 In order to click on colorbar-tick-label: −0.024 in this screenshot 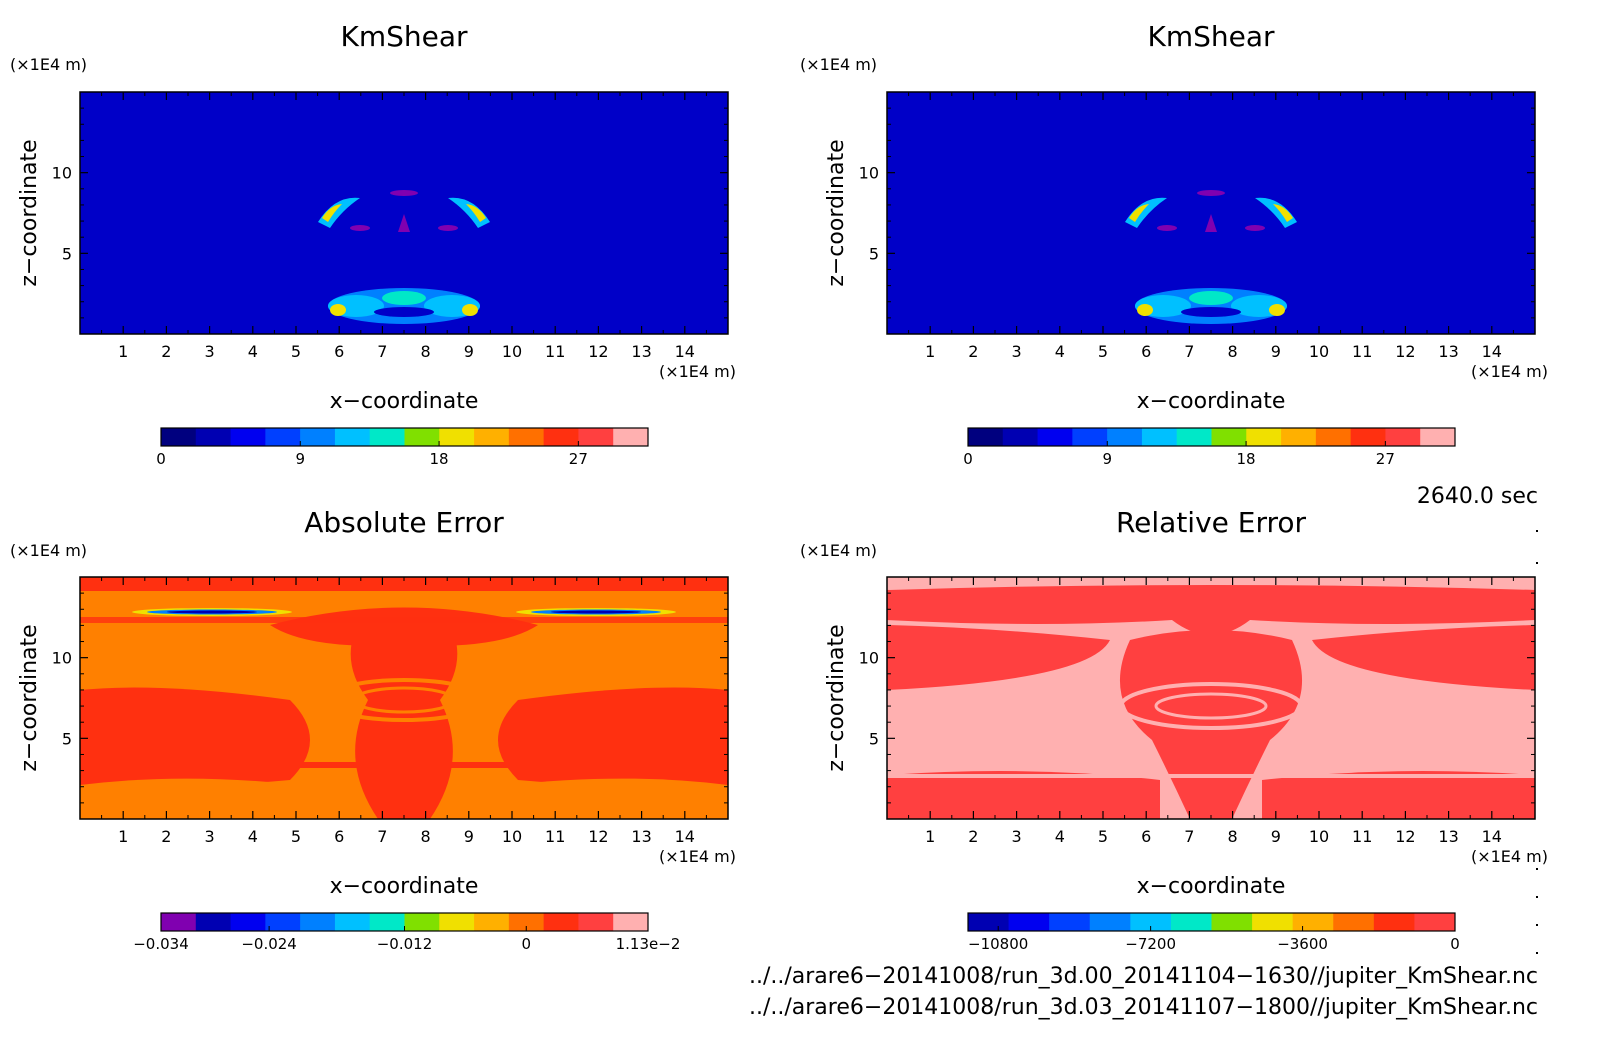, I will do `click(269, 944)`.